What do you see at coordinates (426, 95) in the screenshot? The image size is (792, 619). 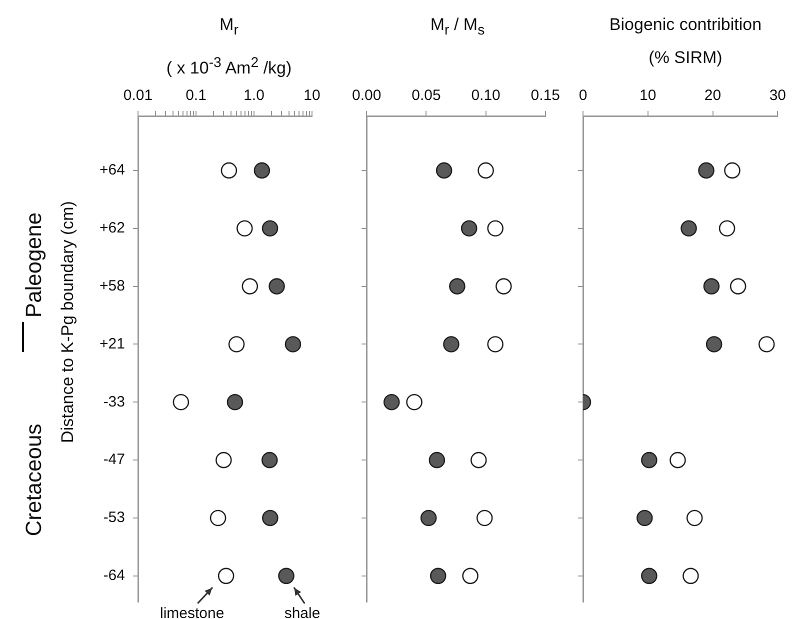 I see `x-tick-label: 0.05` at bounding box center [426, 95].